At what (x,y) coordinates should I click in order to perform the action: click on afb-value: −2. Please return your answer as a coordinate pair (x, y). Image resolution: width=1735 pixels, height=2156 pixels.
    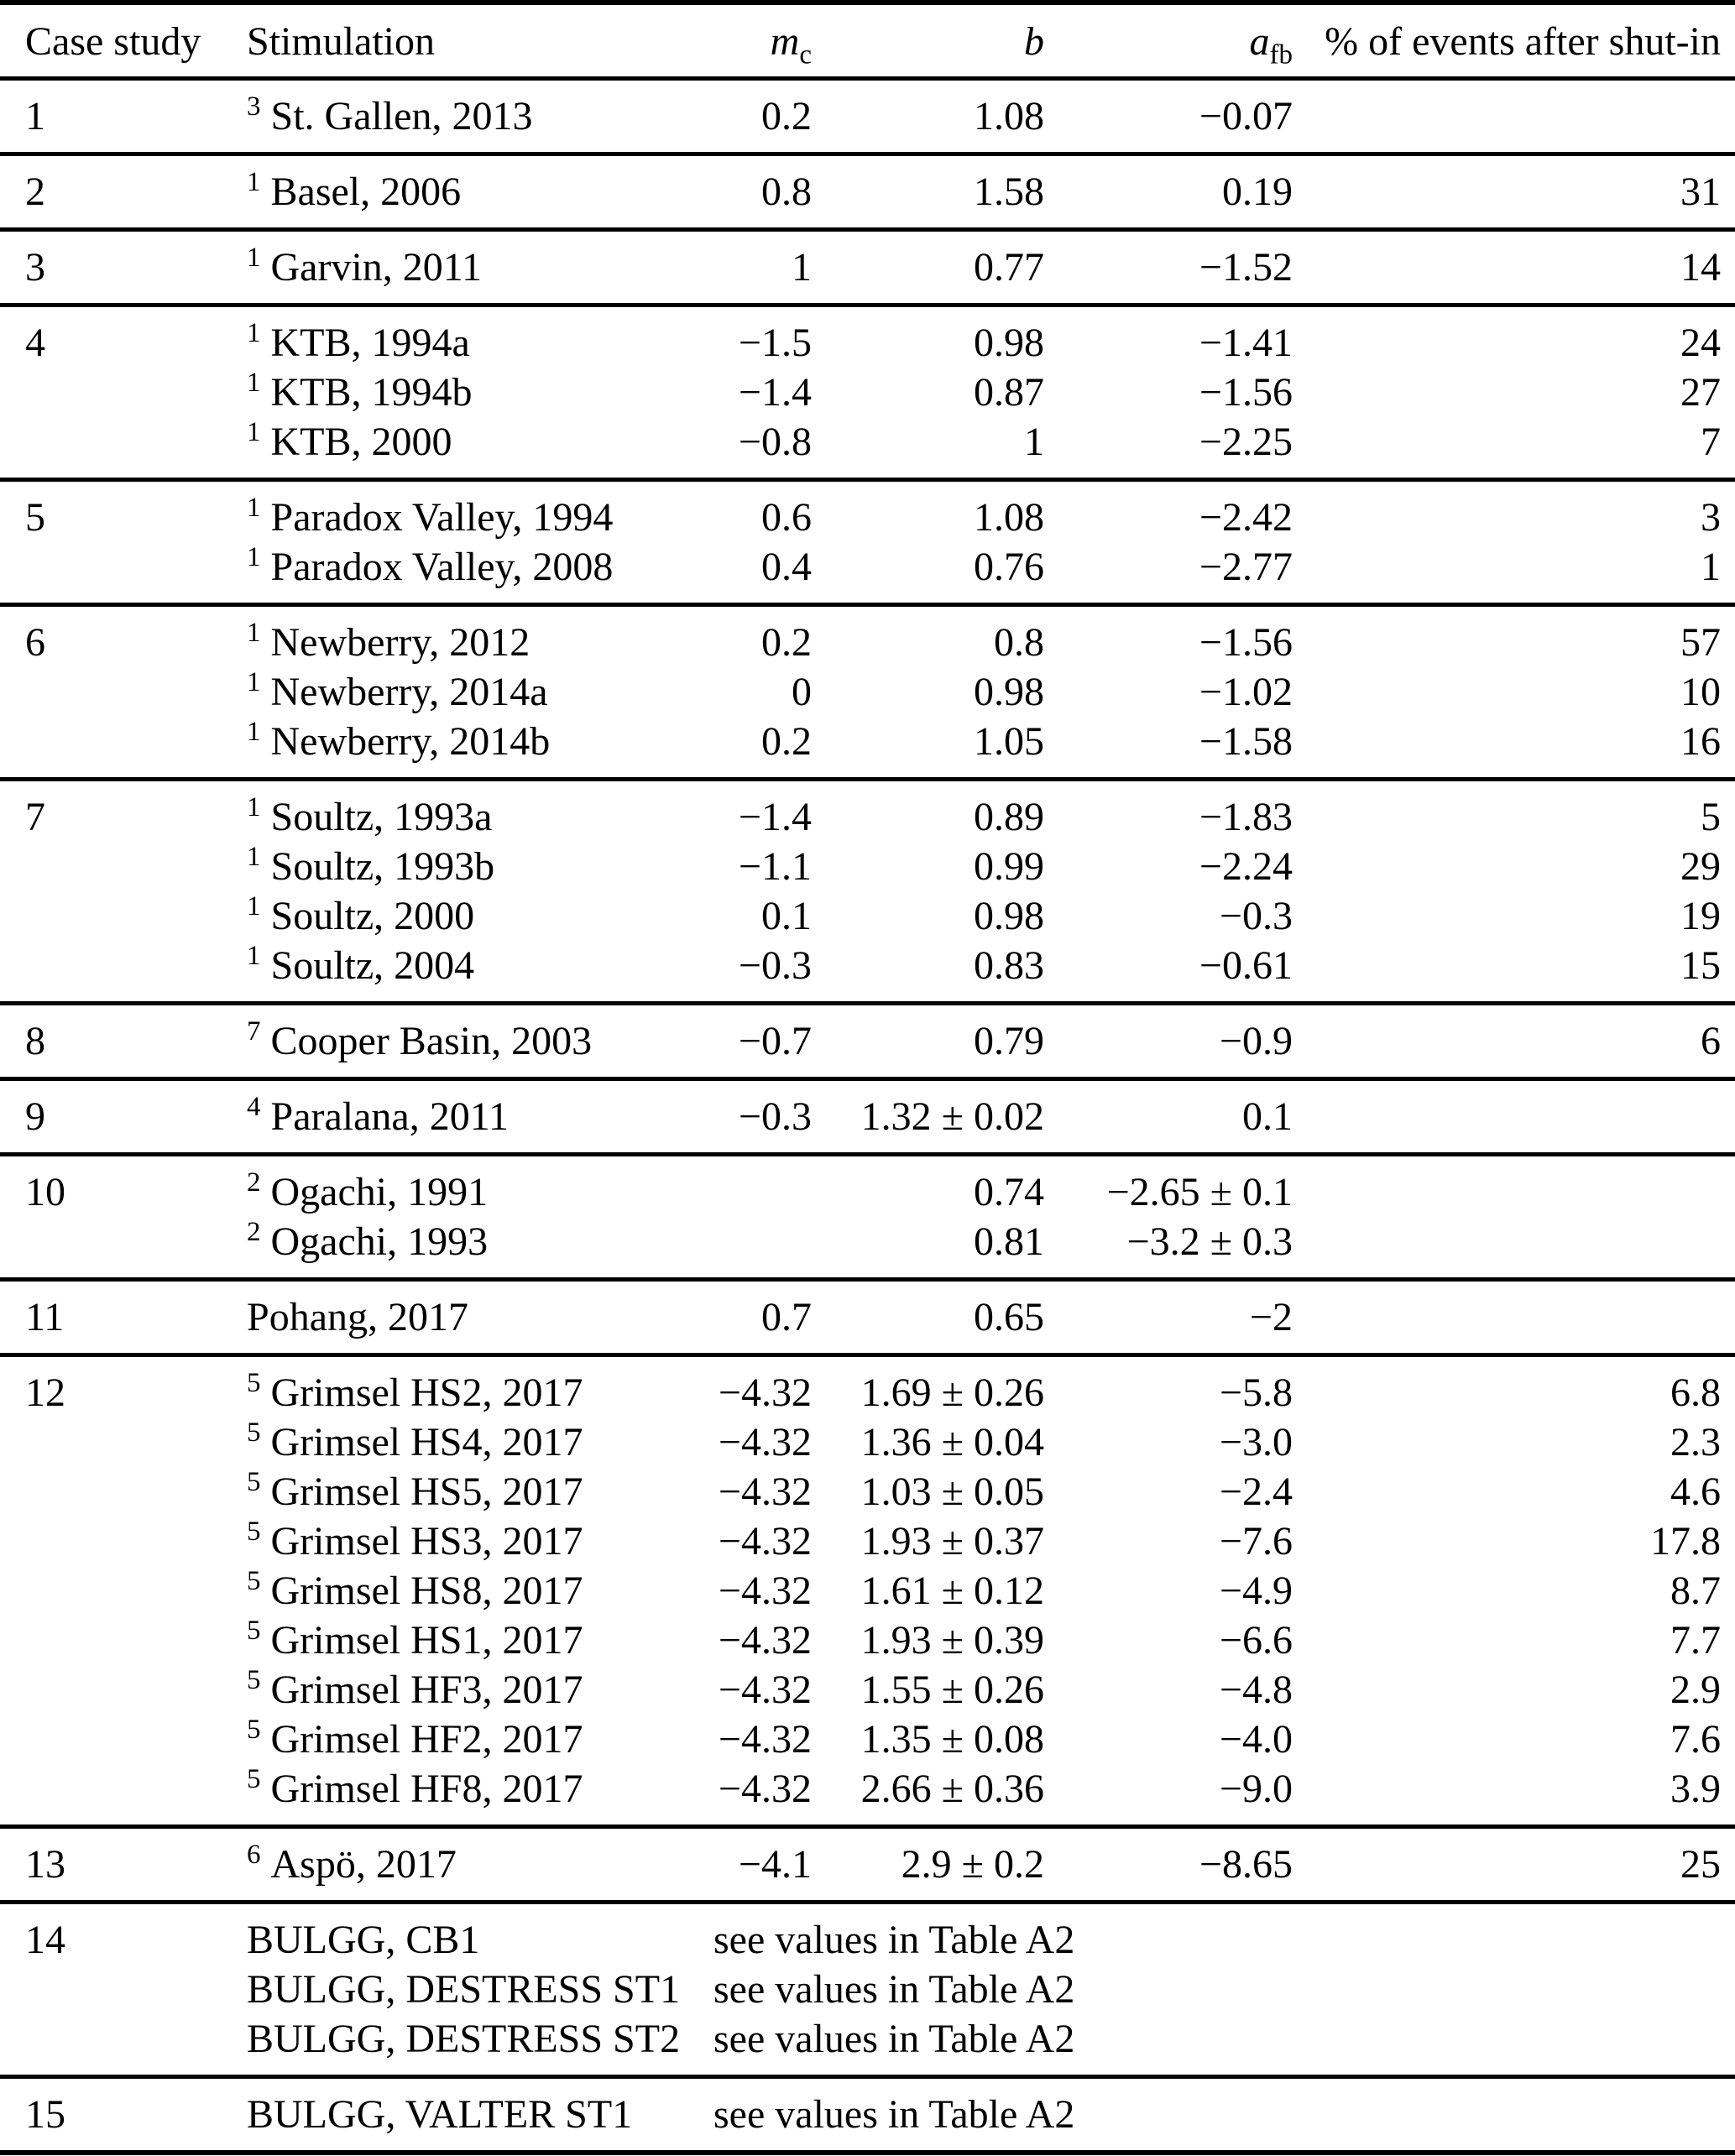
    Looking at the image, I should click on (1271, 1317).